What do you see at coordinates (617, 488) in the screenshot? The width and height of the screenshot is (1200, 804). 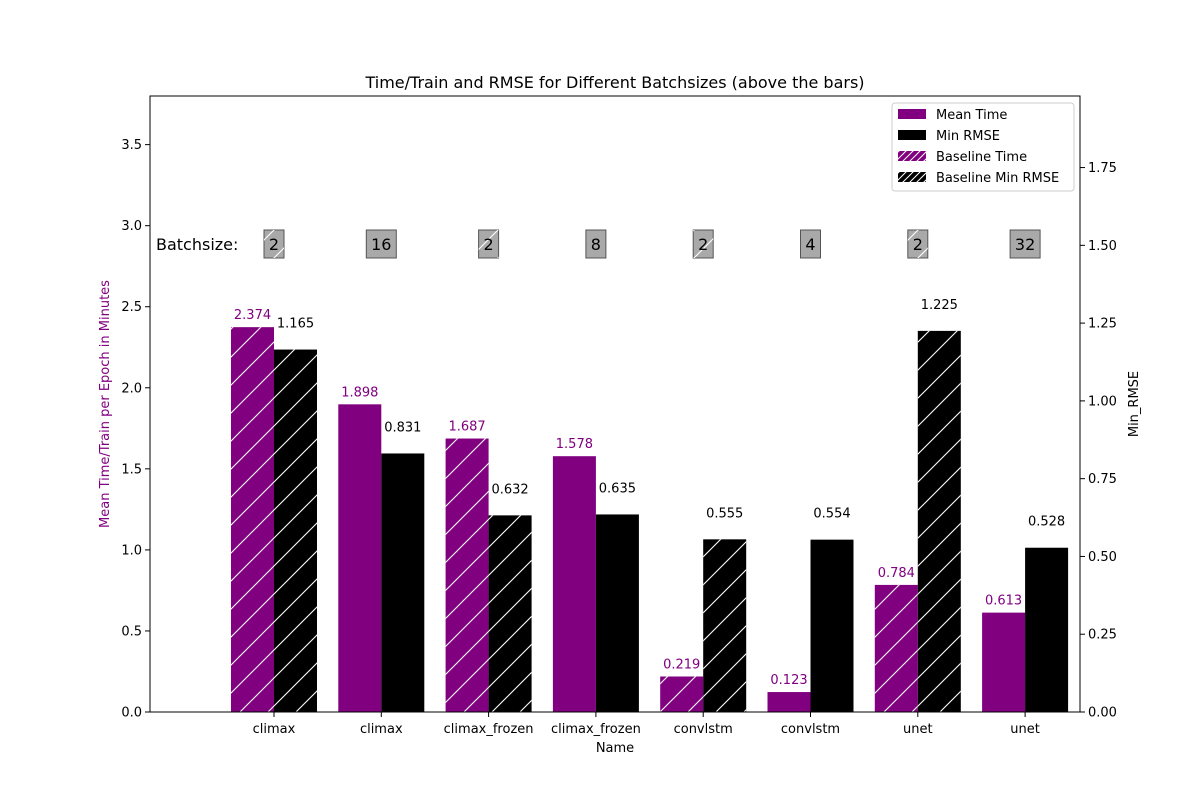 I see `data-label-min-rmse: 0.635` at bounding box center [617, 488].